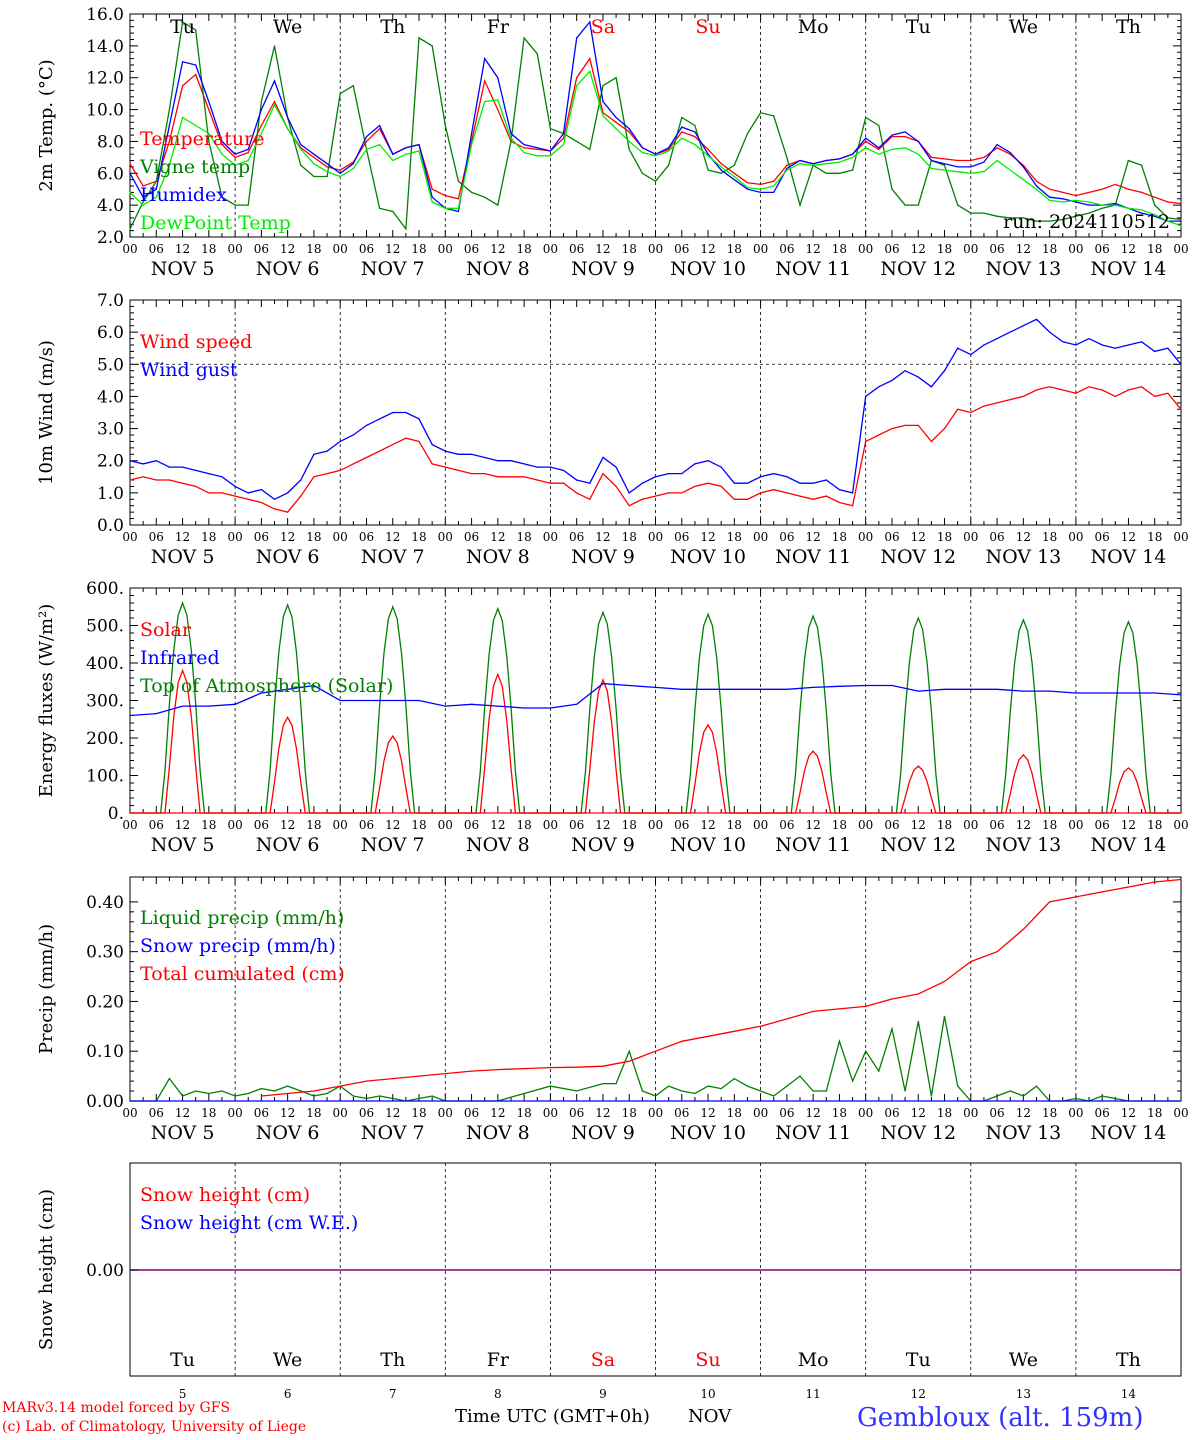  What do you see at coordinates (288, 557) in the screenshot?
I see `wind-date-label: NOV 6` at bounding box center [288, 557].